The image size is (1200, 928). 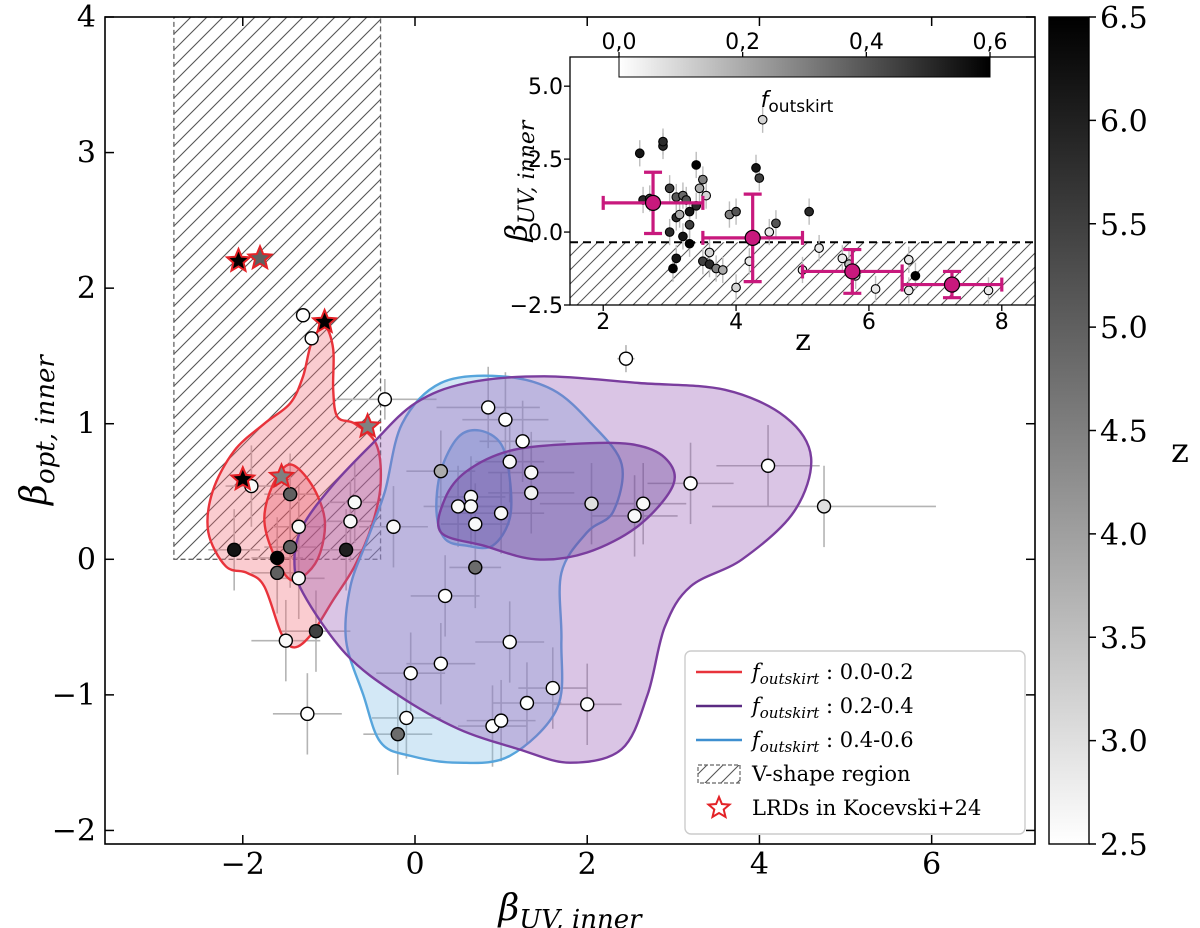 What do you see at coordinates (832, 674) in the screenshot?
I see `legend-label: foutskirt : 0.0-0.2` at bounding box center [832, 674].